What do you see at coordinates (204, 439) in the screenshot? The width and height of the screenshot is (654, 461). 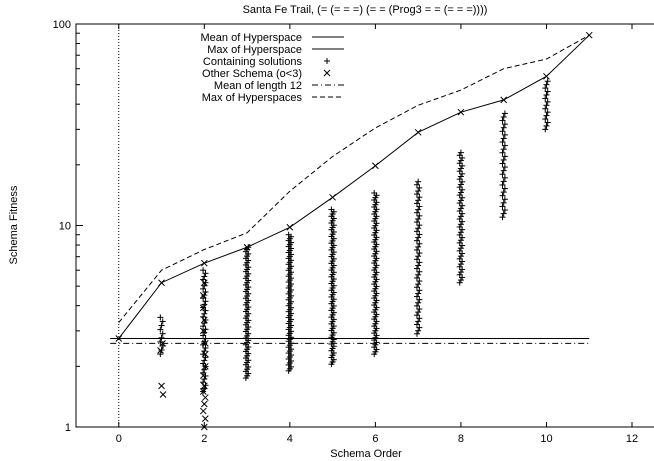 I see `x-tick-label: 2` at bounding box center [204, 439].